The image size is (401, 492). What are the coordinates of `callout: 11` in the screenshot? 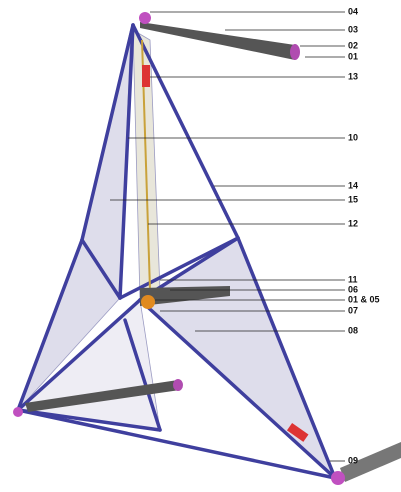 It's located at (353, 279).